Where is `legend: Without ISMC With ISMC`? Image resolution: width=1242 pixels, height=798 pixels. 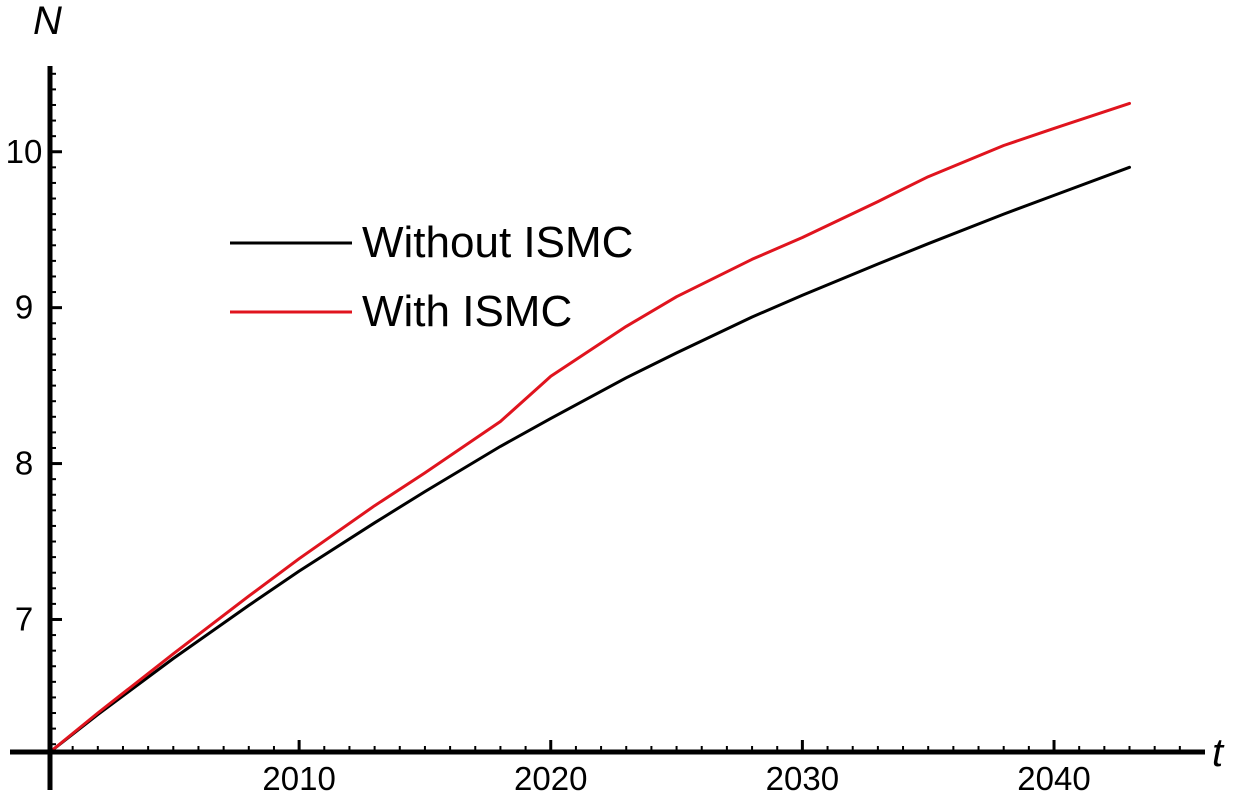
legend: Without ISMC With ISMC is located at coordinates (431, 277).